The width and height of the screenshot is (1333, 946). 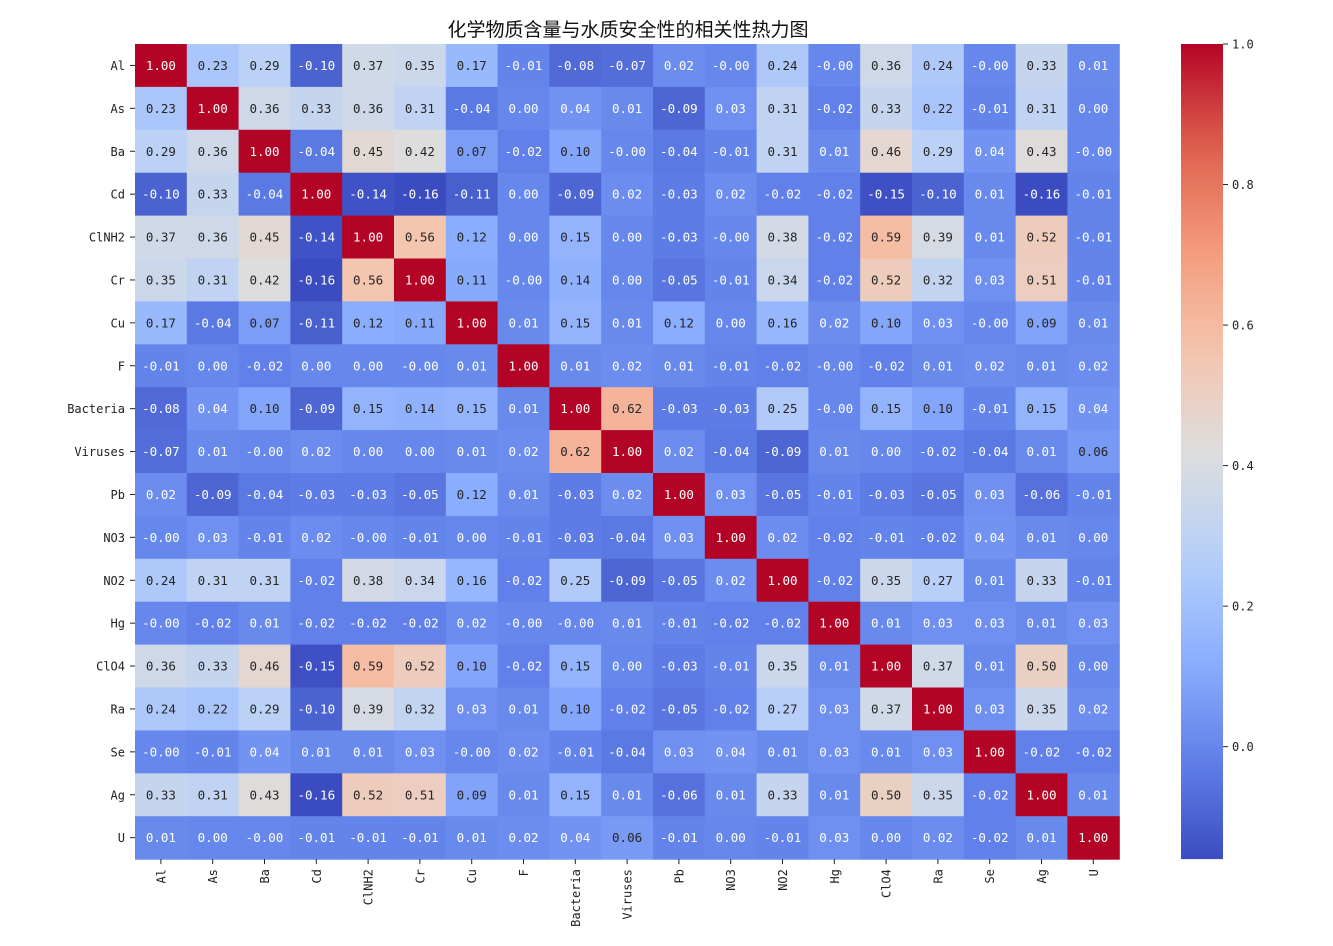 What do you see at coordinates (161, 408) in the screenshot?
I see `heatmap-cell-value: -0.08` at bounding box center [161, 408].